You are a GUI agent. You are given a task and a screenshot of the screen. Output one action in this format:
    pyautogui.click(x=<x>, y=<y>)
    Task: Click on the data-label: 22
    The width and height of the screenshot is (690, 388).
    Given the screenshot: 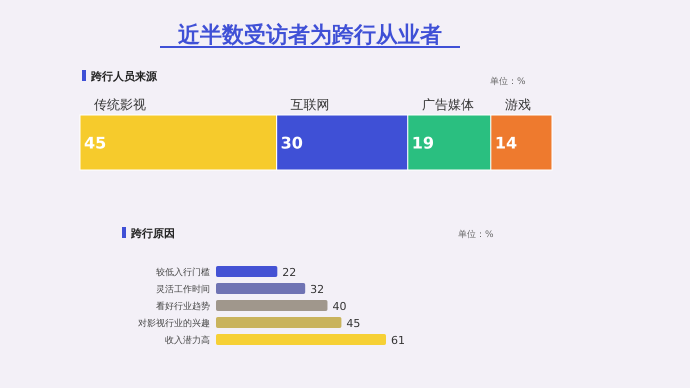 What is the action you would take?
    pyautogui.click(x=289, y=272)
    